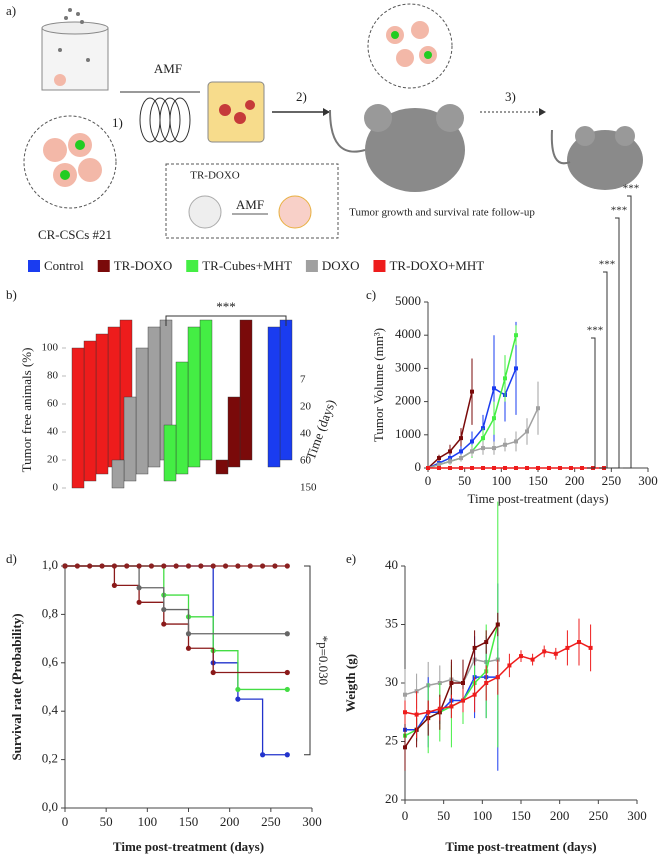 This screenshot has width=666, height=860. Describe the element at coordinates (408, 400) in the screenshot. I see `y-tick-label: 2000` at that location.